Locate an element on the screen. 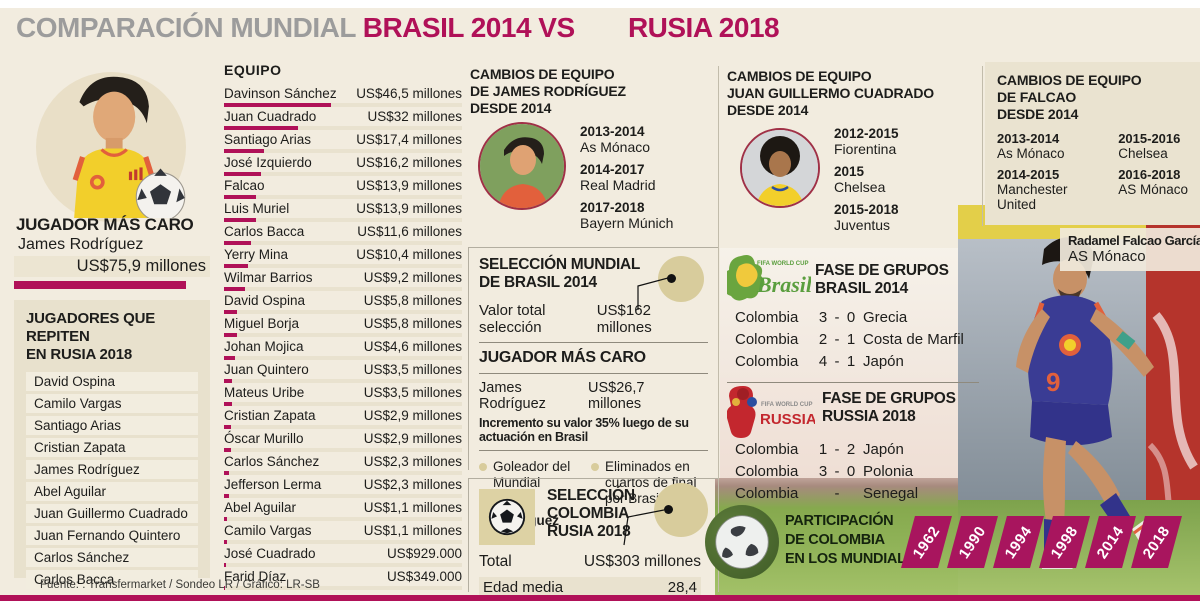 The width and height of the screenshot is (1200, 606). group-stage-russia-heading: FASE DE GRUPOS RUSSIA 2018 is located at coordinates (889, 408).